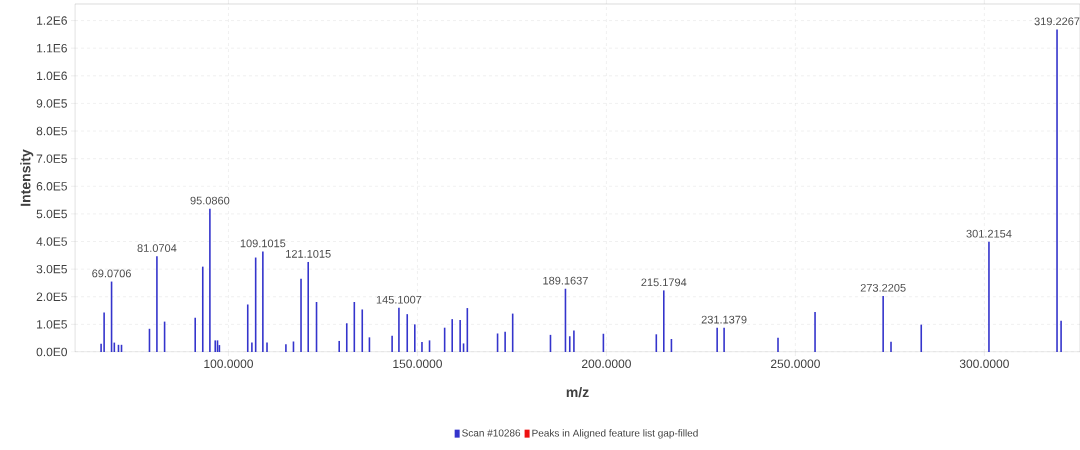 The image size is (1080, 450). Describe the element at coordinates (308, 253) in the screenshot. I see `annotation: 121.1015` at that location.